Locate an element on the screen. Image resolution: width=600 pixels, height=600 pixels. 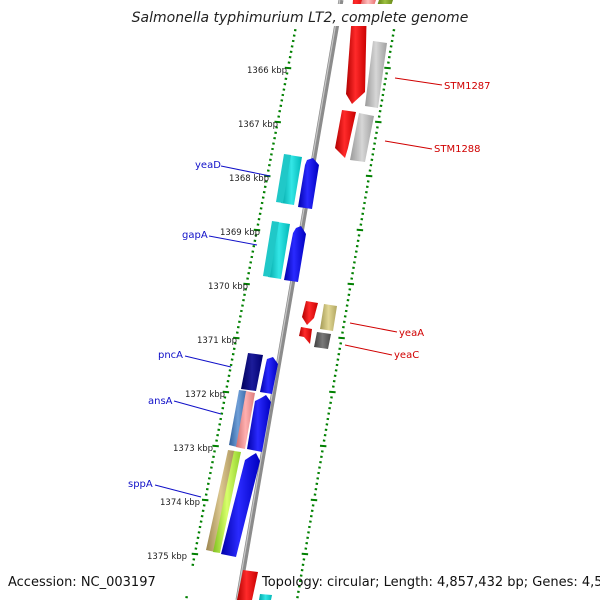
gene-label-STM1288: STM1288 is located at coordinates (457, 149).